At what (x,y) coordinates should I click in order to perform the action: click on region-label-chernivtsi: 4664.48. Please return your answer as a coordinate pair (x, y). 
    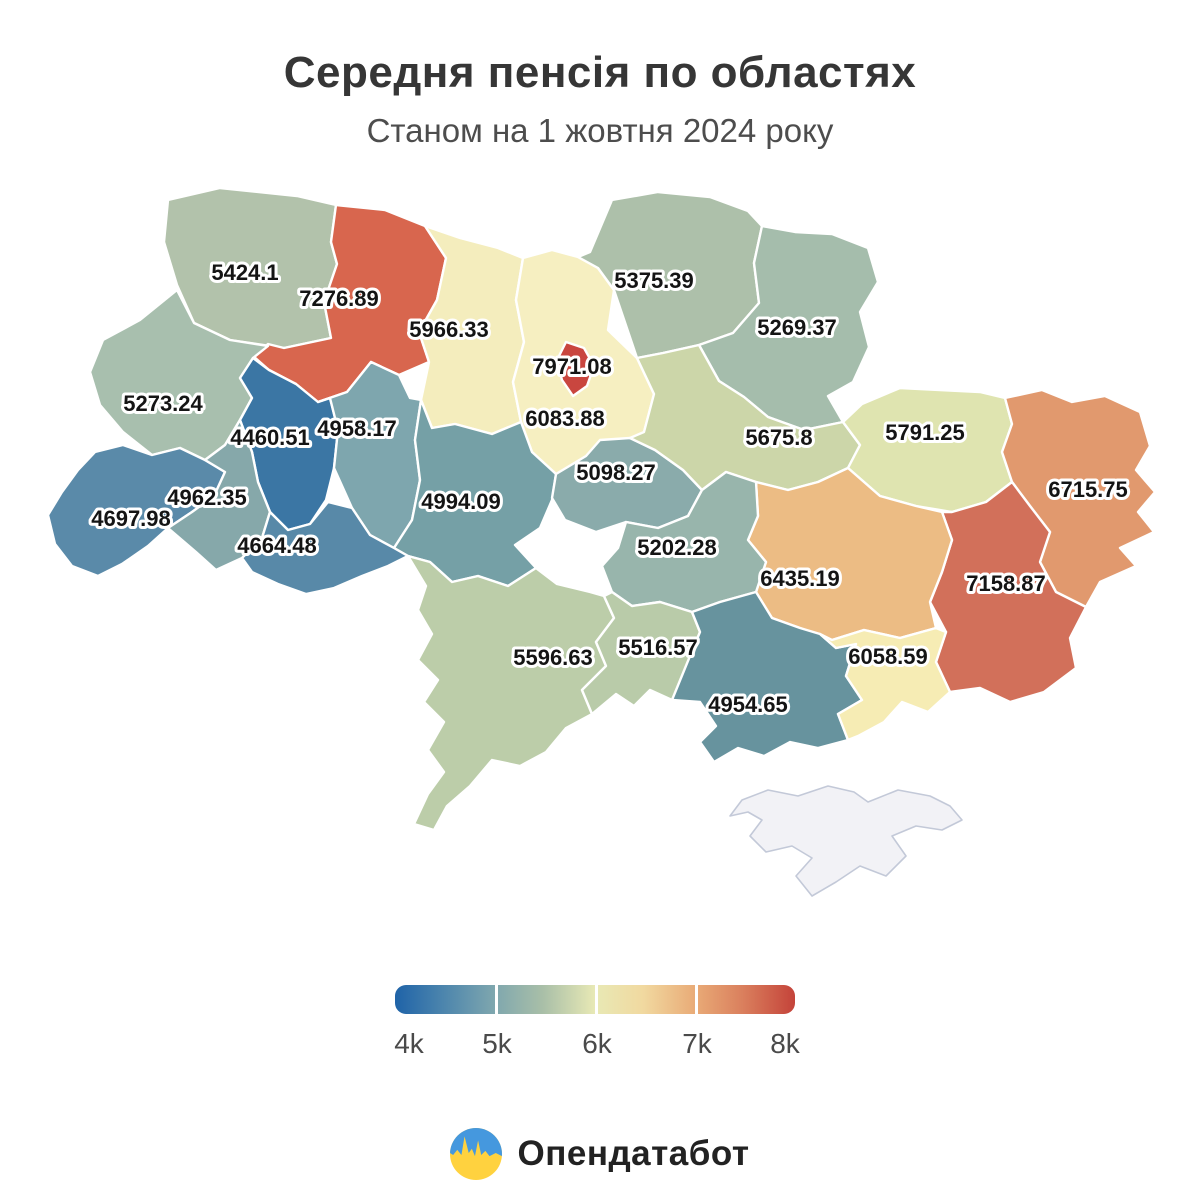
    Looking at the image, I should click on (277, 545).